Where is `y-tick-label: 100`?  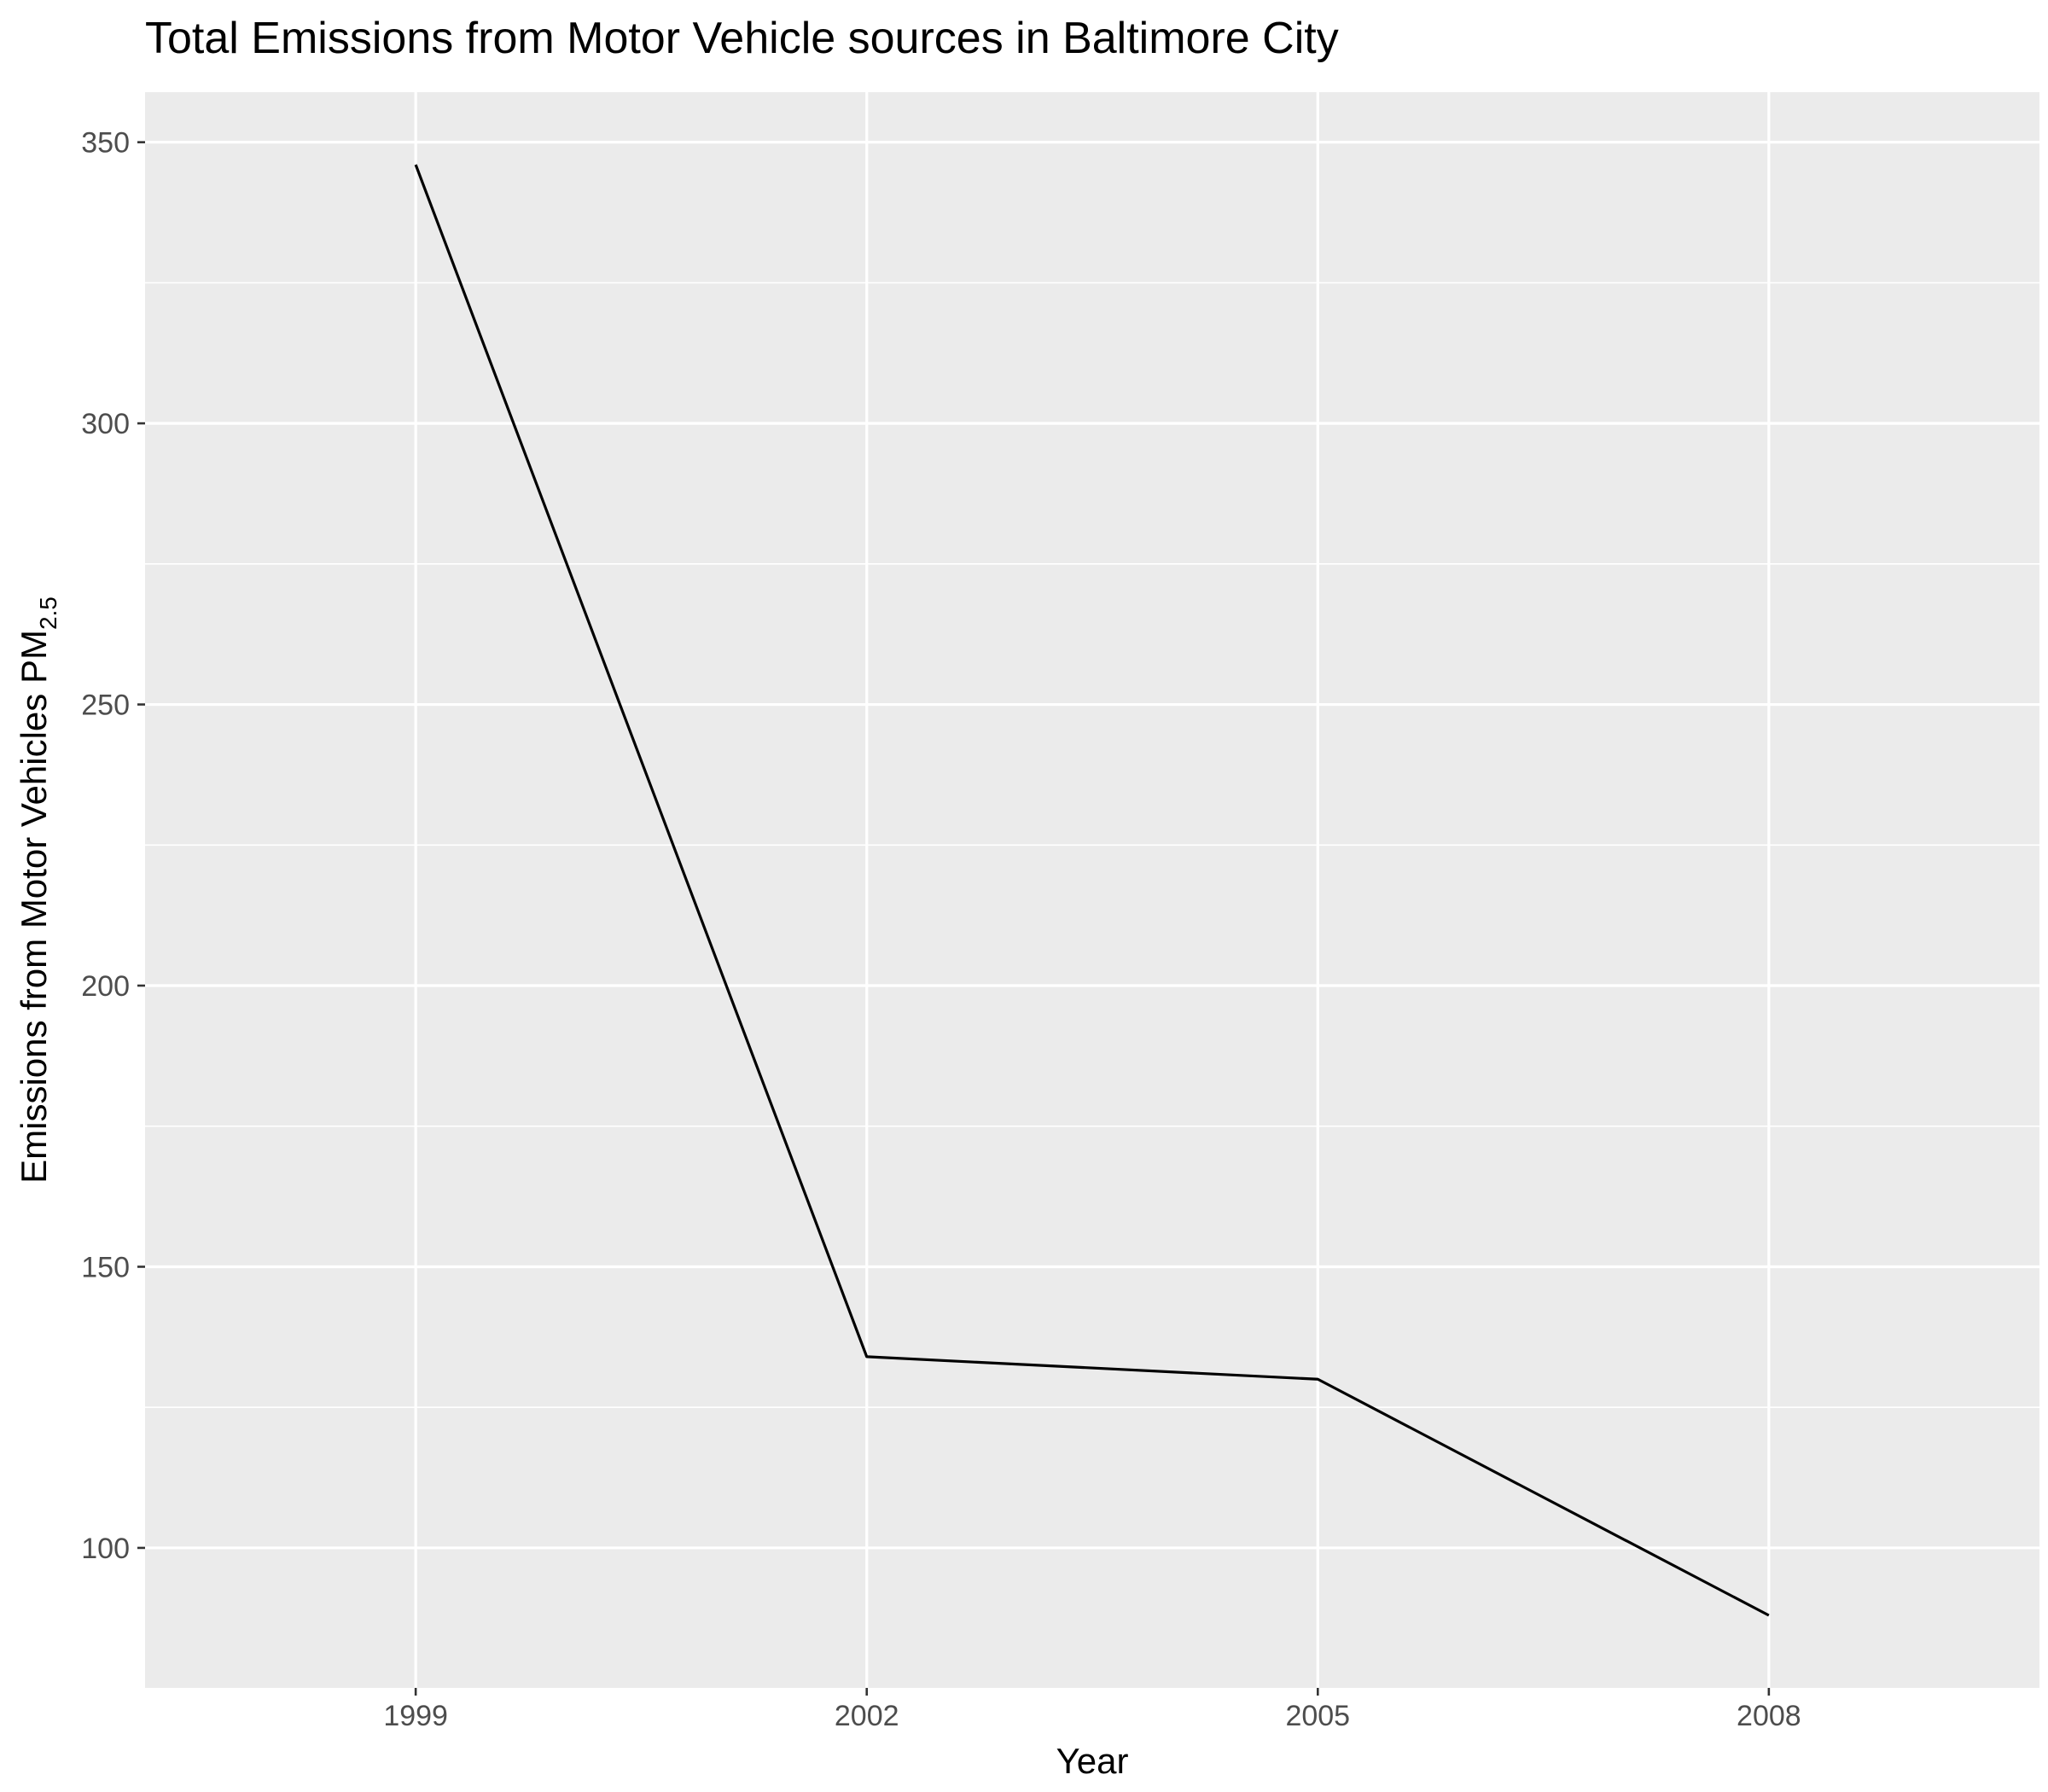 y-tick-label: 100 is located at coordinates (105, 1549).